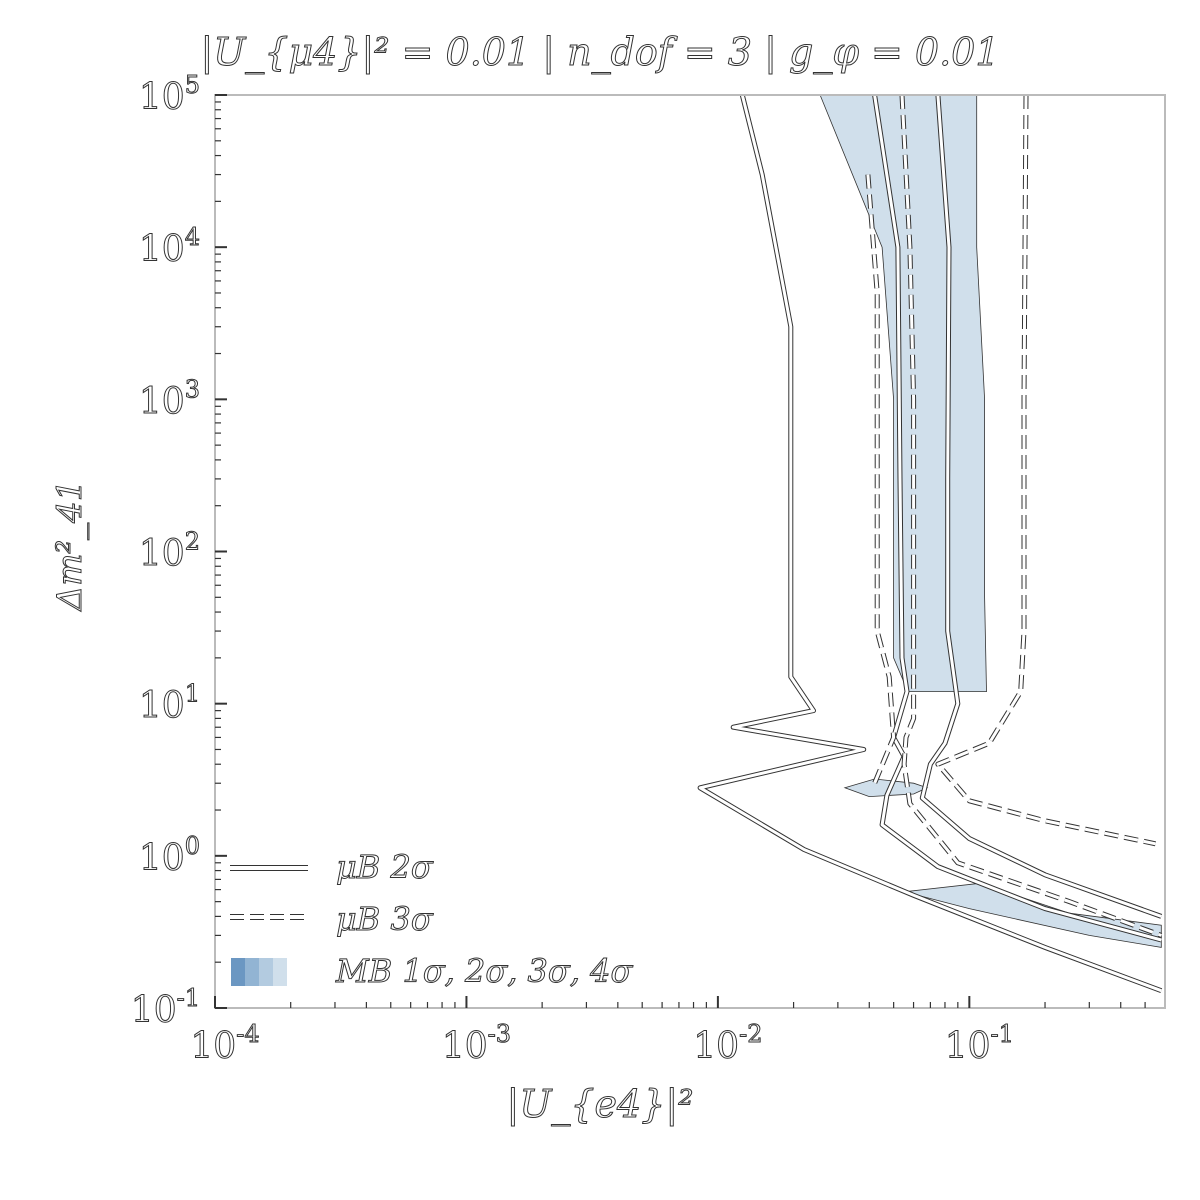 This screenshot has width=1200, height=1200. Describe the element at coordinates (169, 398) in the screenshot. I see `y-tick-label-4: 10³` at that location.